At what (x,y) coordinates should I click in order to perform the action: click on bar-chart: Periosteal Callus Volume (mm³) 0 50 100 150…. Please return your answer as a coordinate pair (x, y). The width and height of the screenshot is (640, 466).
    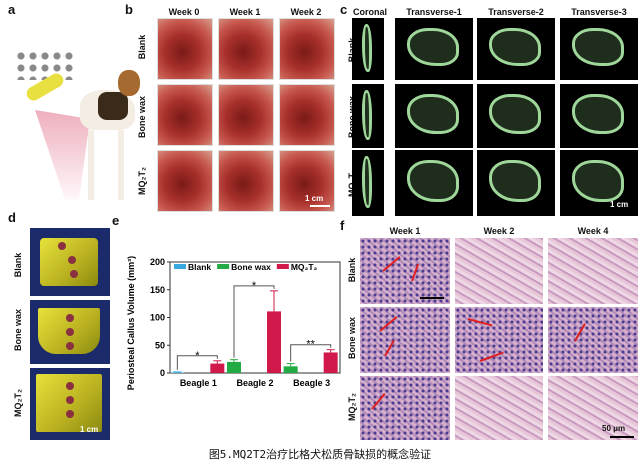
    Looking at the image, I should click on (233, 323).